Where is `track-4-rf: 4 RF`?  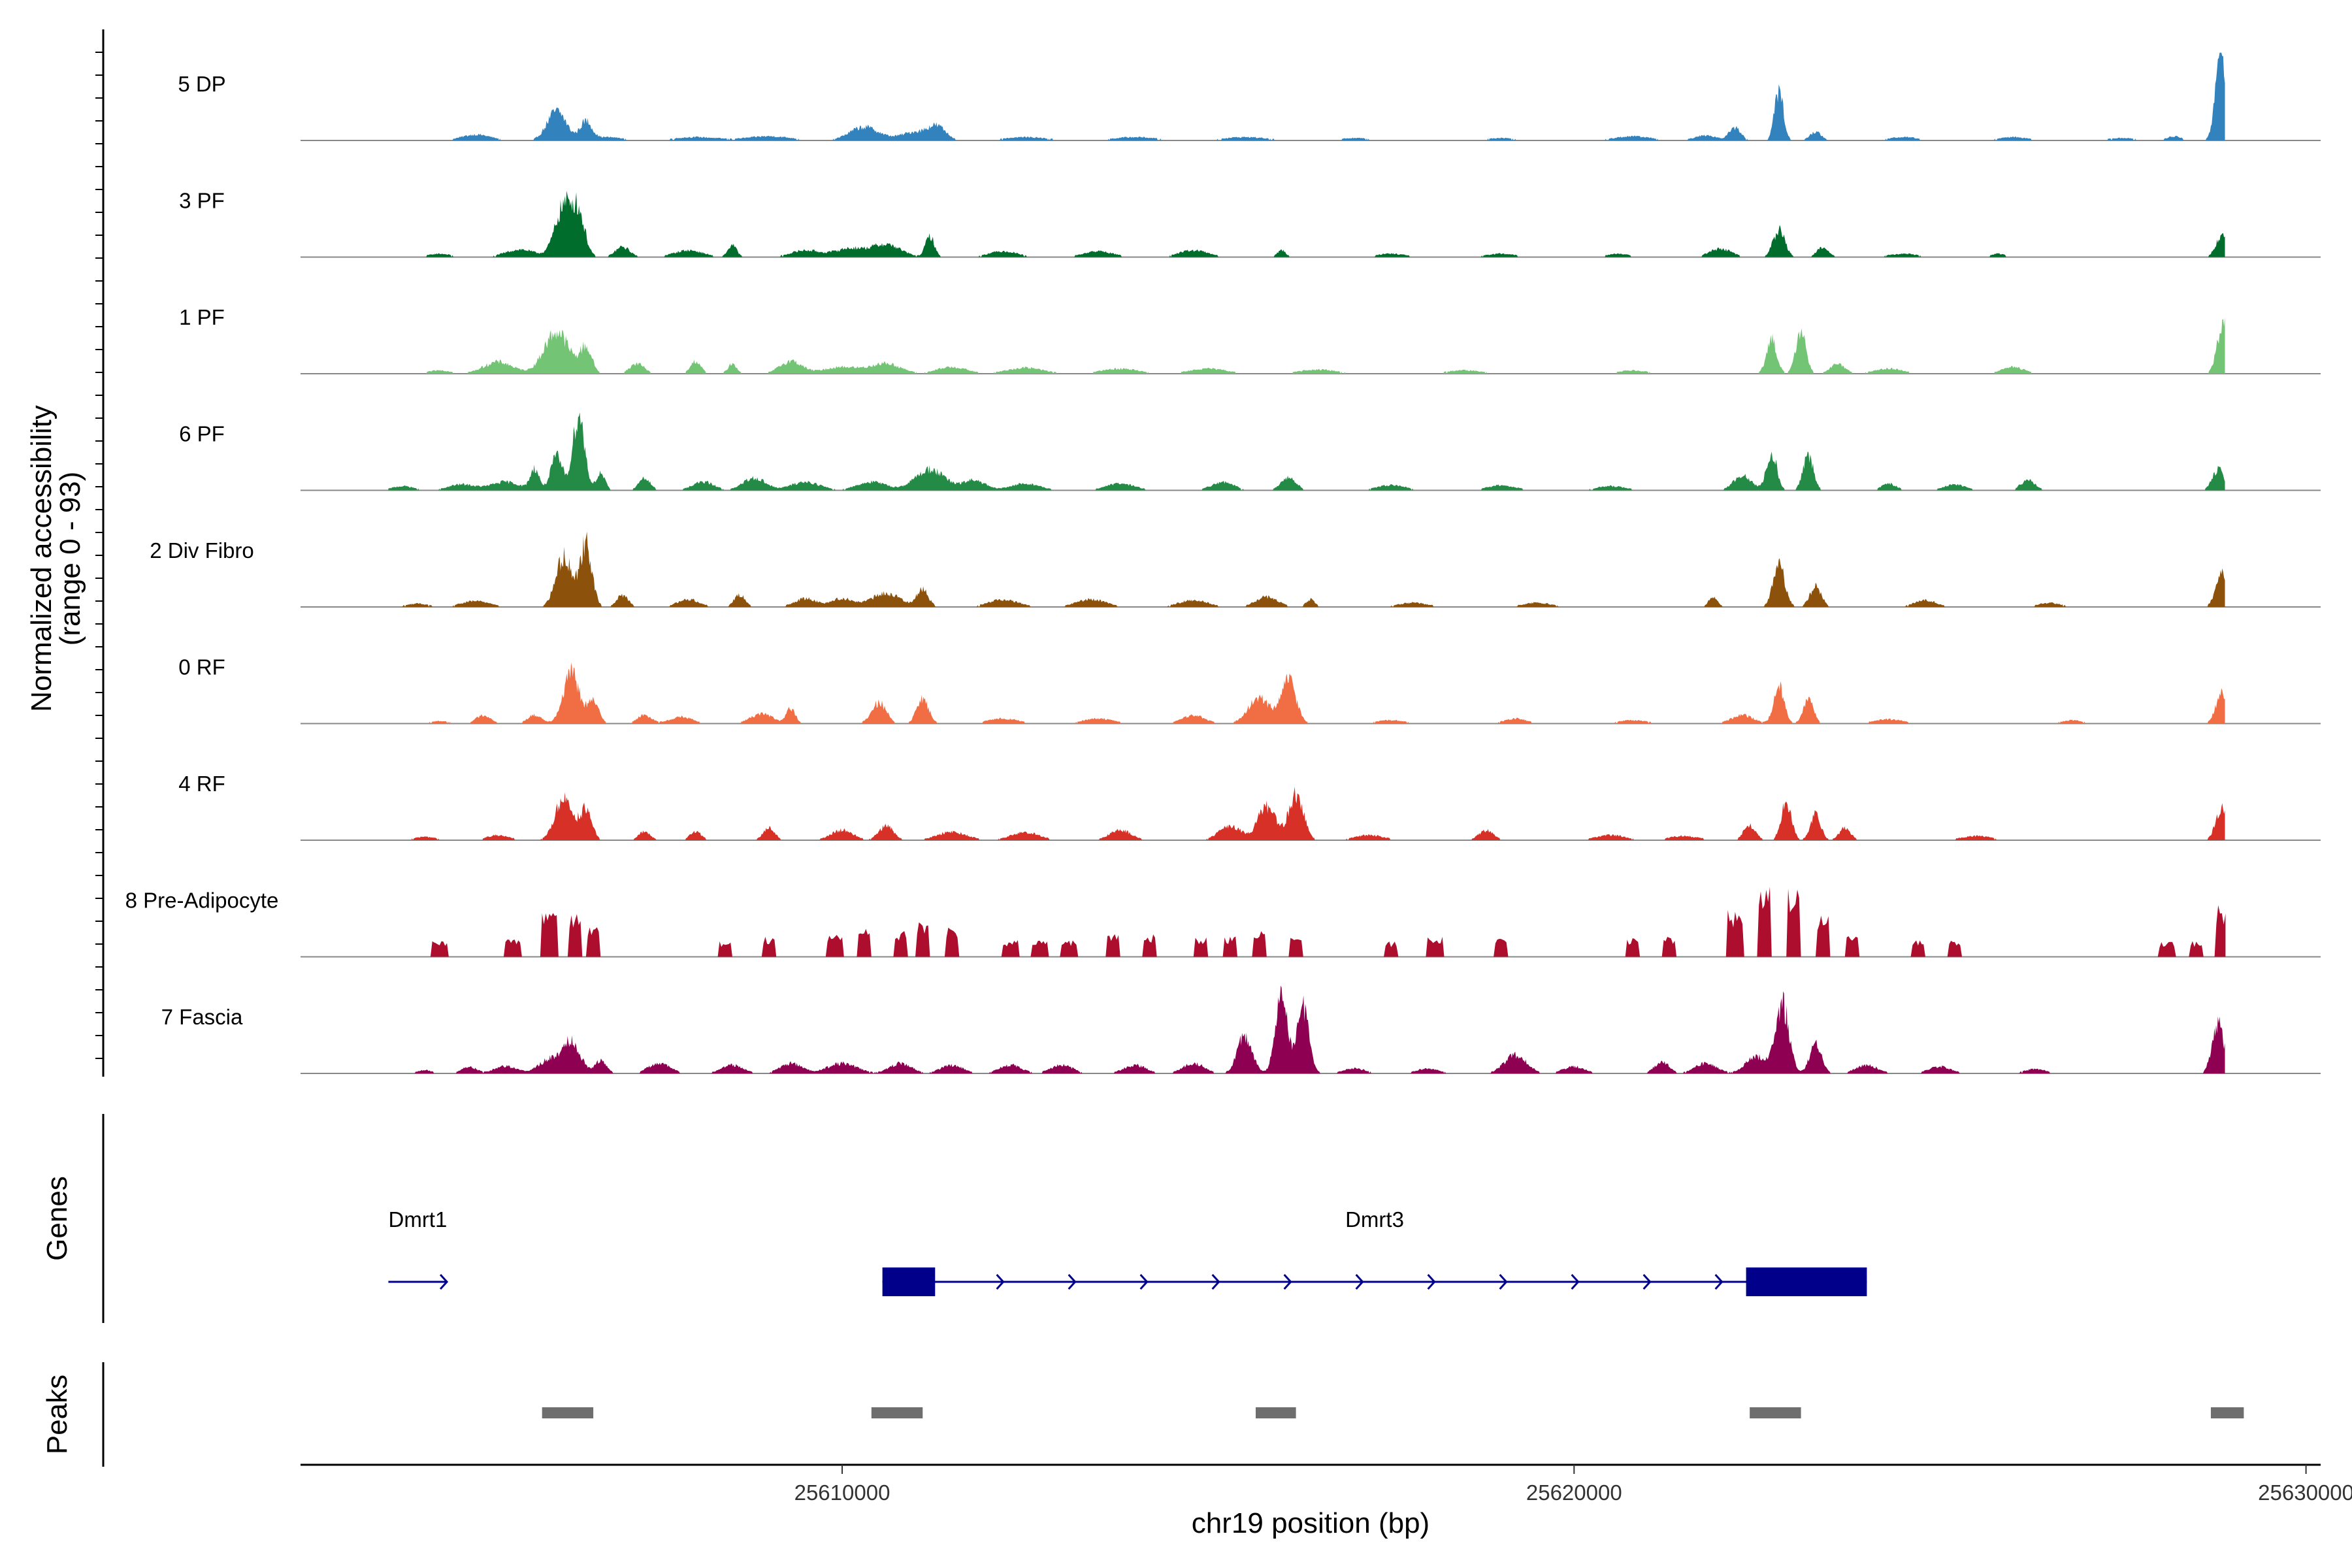
track-4-rf: 4 RF is located at coordinates (1249, 806).